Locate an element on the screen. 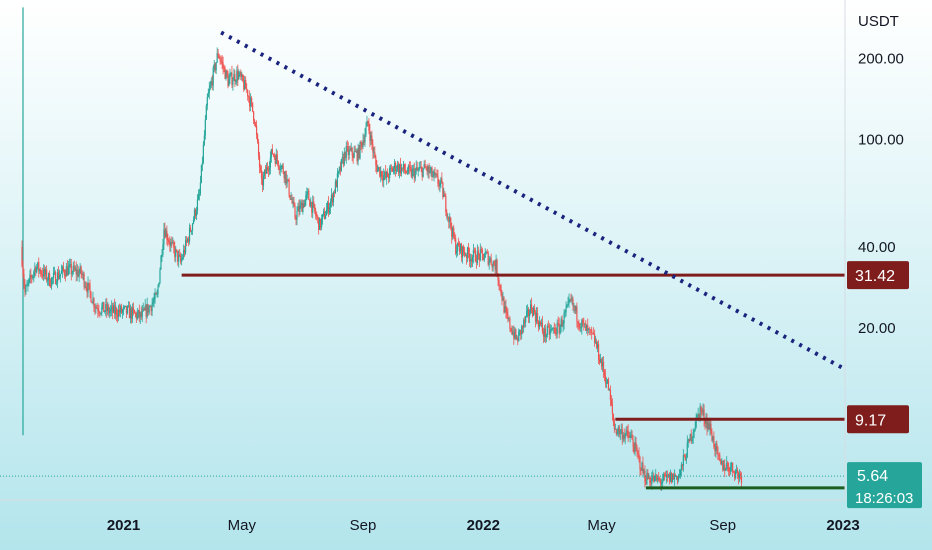 The image size is (932, 550). price-tick-label: 40.00 is located at coordinates (877, 247).